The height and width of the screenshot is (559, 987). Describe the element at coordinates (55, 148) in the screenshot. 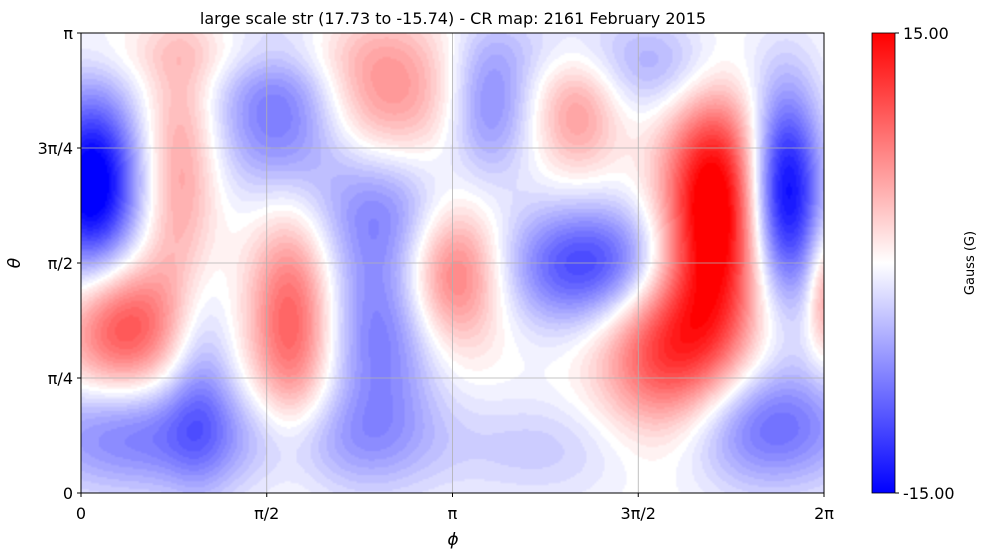

I see `y-tick-label: 3π/4` at that location.